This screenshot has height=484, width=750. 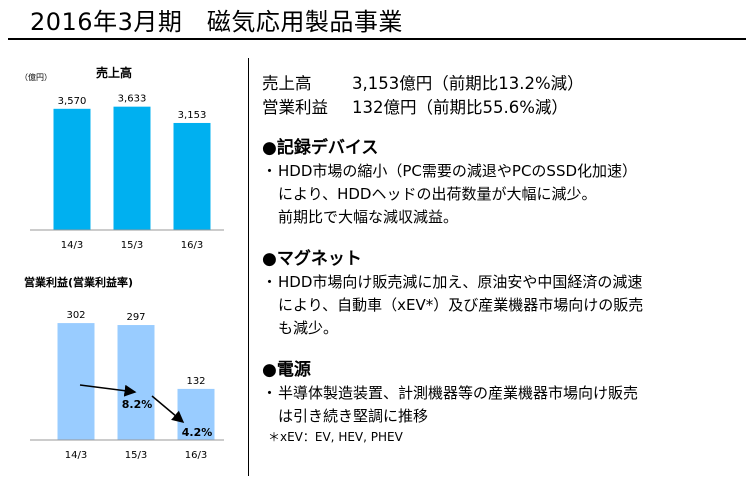 What do you see at coordinates (78, 282) in the screenshot?
I see `profit-chart-title: 営業利益(営業利益率)` at bounding box center [78, 282].